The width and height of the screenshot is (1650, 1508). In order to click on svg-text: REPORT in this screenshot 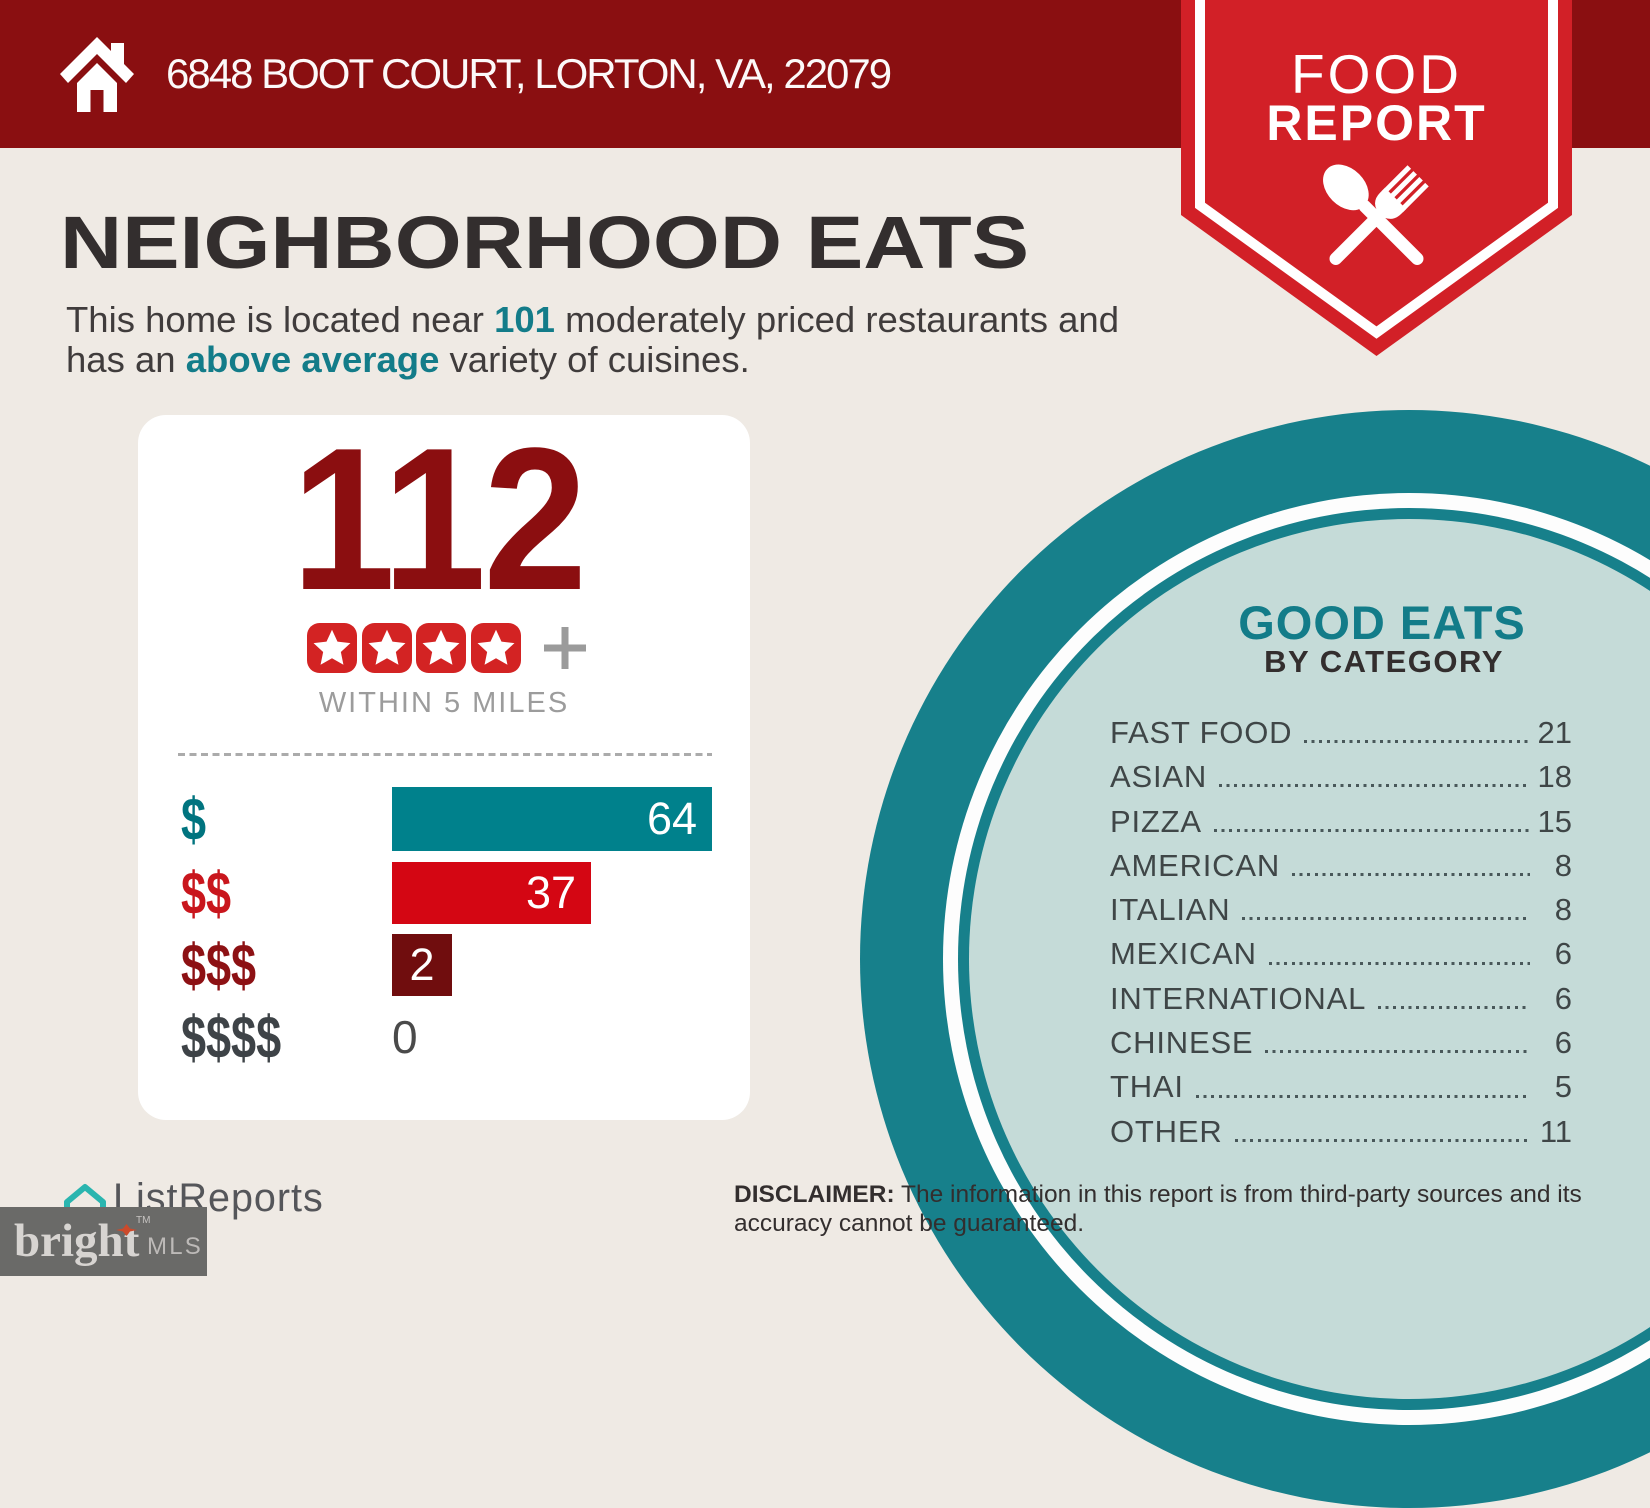, I will do `click(1376, 123)`.